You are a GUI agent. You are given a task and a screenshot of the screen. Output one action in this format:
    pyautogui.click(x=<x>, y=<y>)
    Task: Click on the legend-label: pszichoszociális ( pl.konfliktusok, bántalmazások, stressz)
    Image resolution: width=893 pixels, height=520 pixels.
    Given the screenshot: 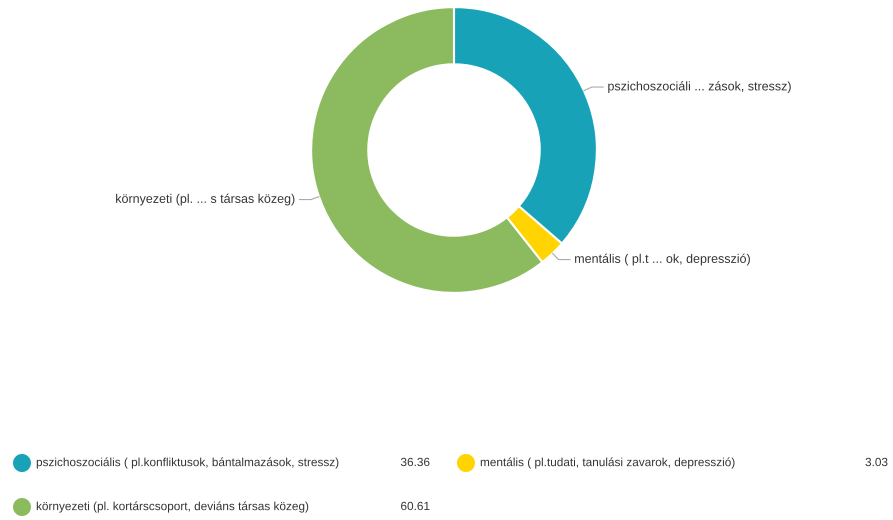 What is the action you would take?
    pyautogui.click(x=187, y=463)
    